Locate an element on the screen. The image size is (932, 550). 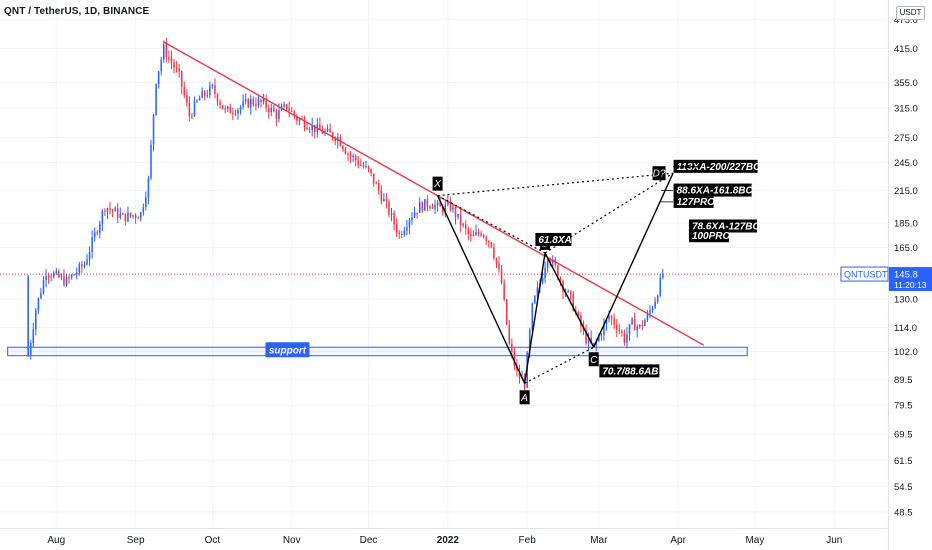
countdown-value: 11:20:13 is located at coordinates (910, 285).